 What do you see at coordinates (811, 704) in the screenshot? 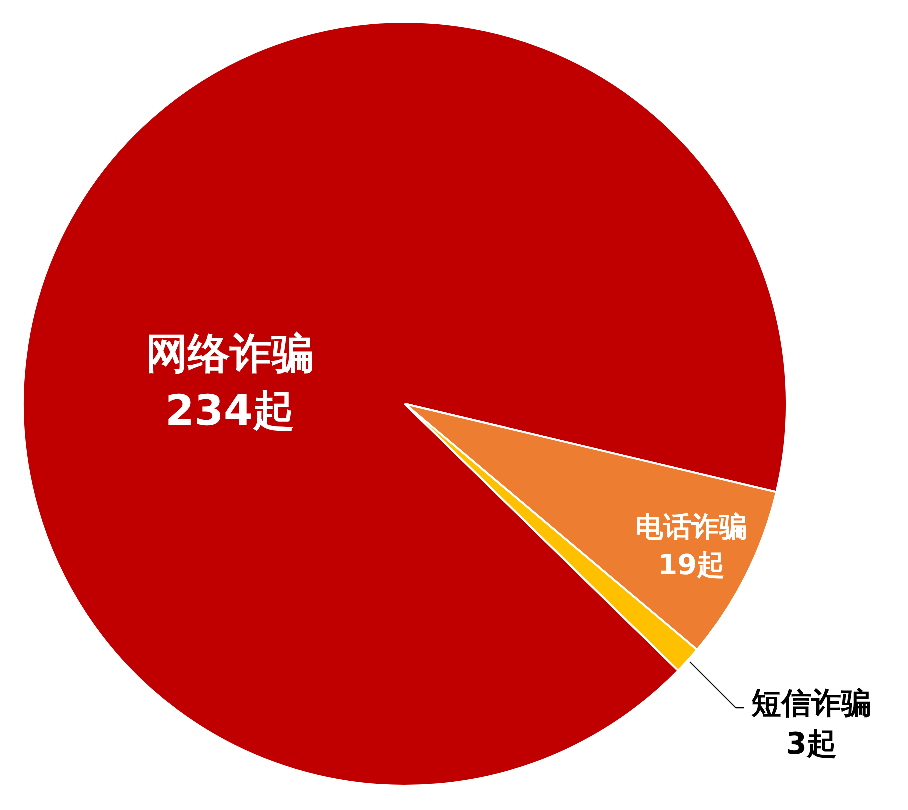
I see `slice-label: 短信诈骗` at bounding box center [811, 704].